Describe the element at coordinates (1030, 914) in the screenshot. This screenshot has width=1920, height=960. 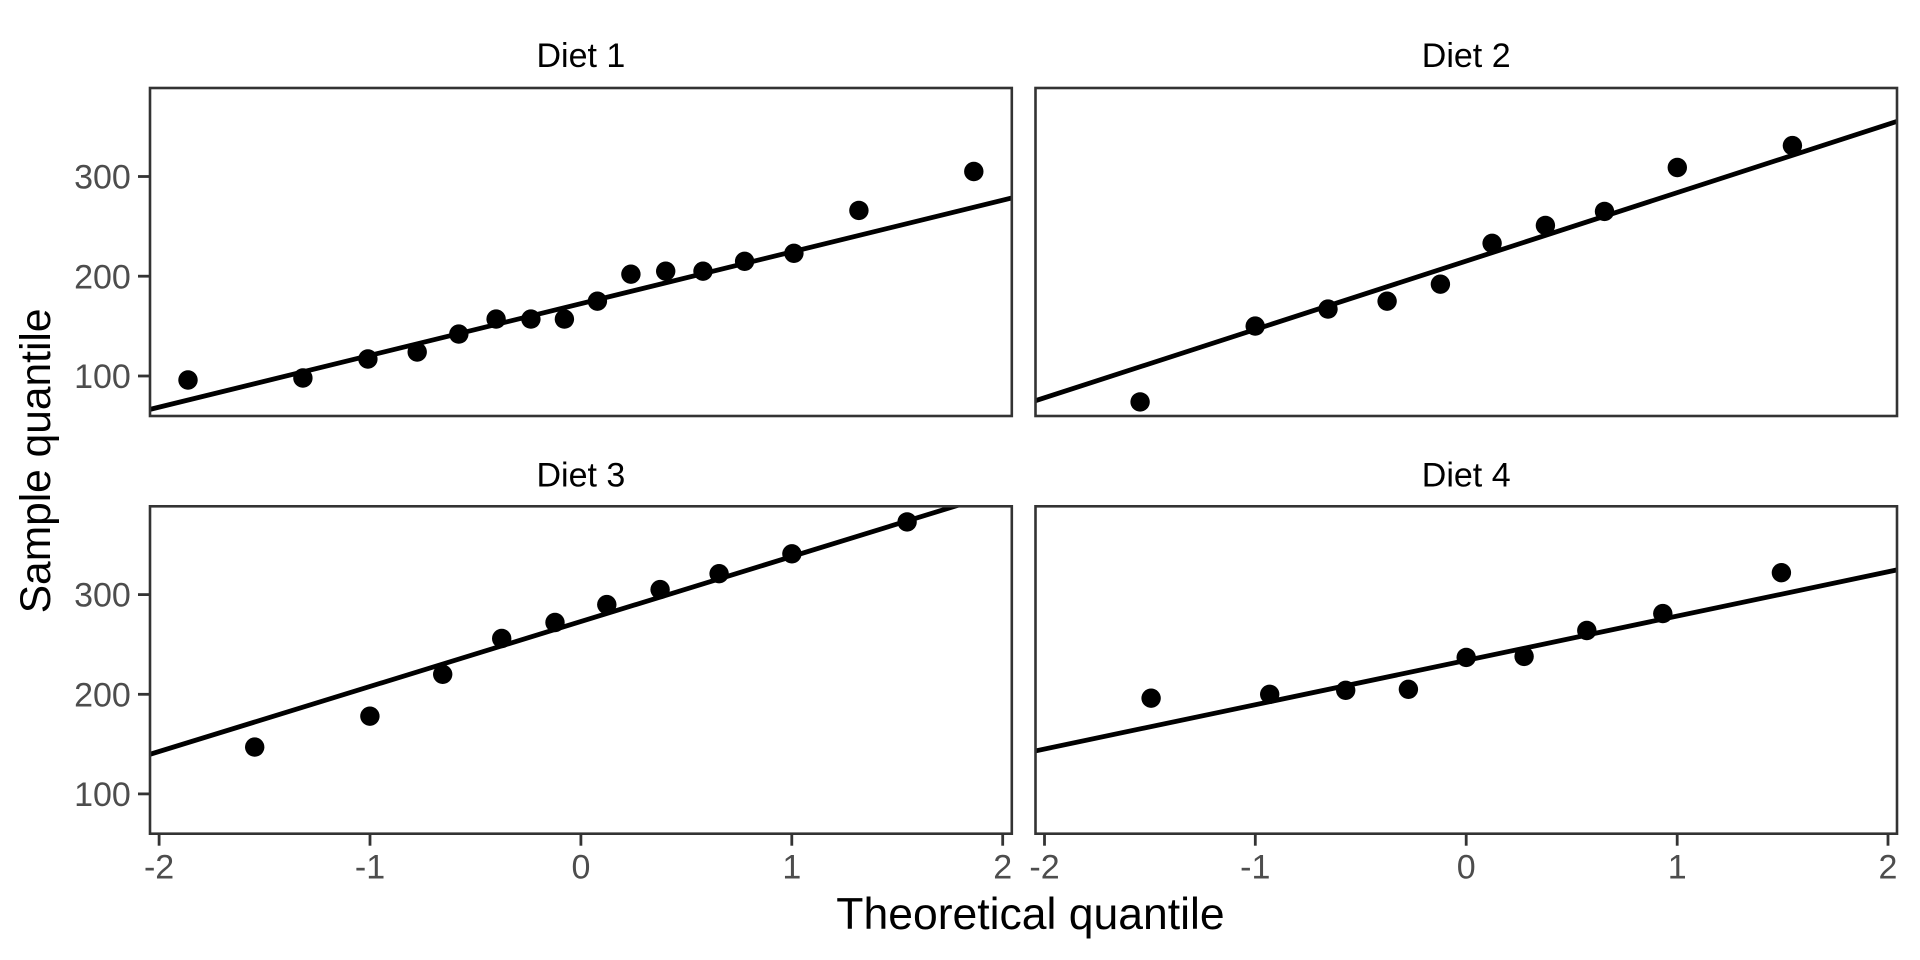
I see `svg-text: Theoretical quantile` at that location.